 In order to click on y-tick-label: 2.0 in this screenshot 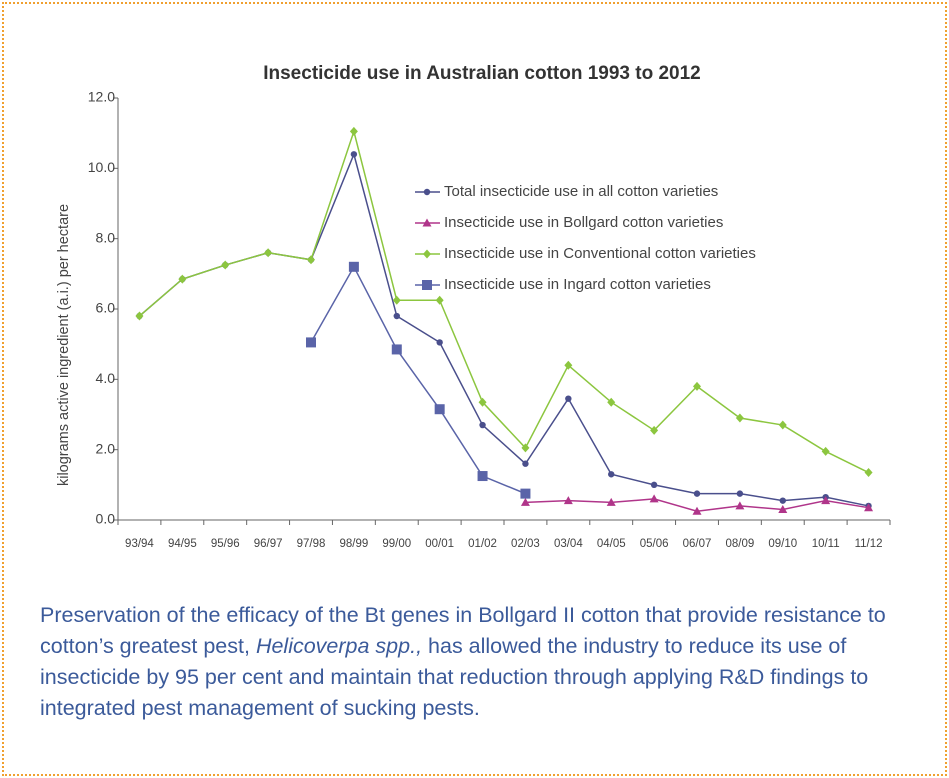, I will do `click(106, 448)`.